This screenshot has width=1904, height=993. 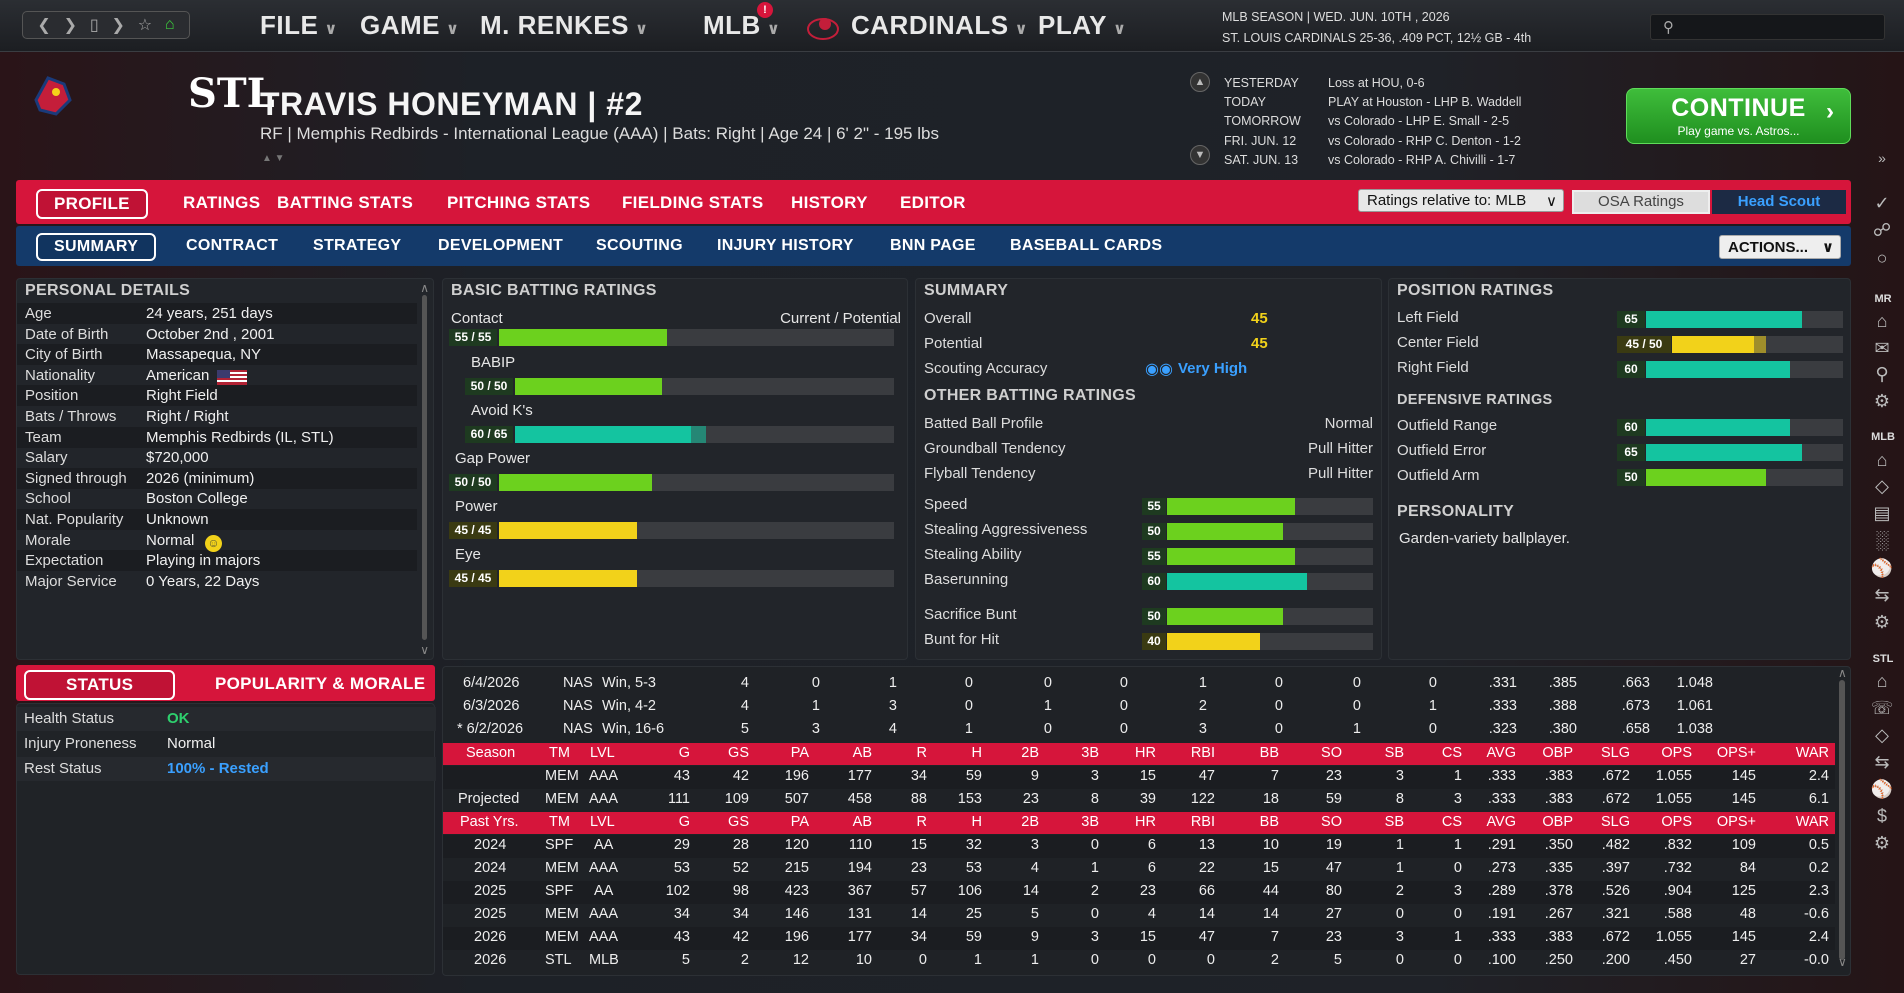 I want to click on collapse-icon: », so click(x=1882, y=158).